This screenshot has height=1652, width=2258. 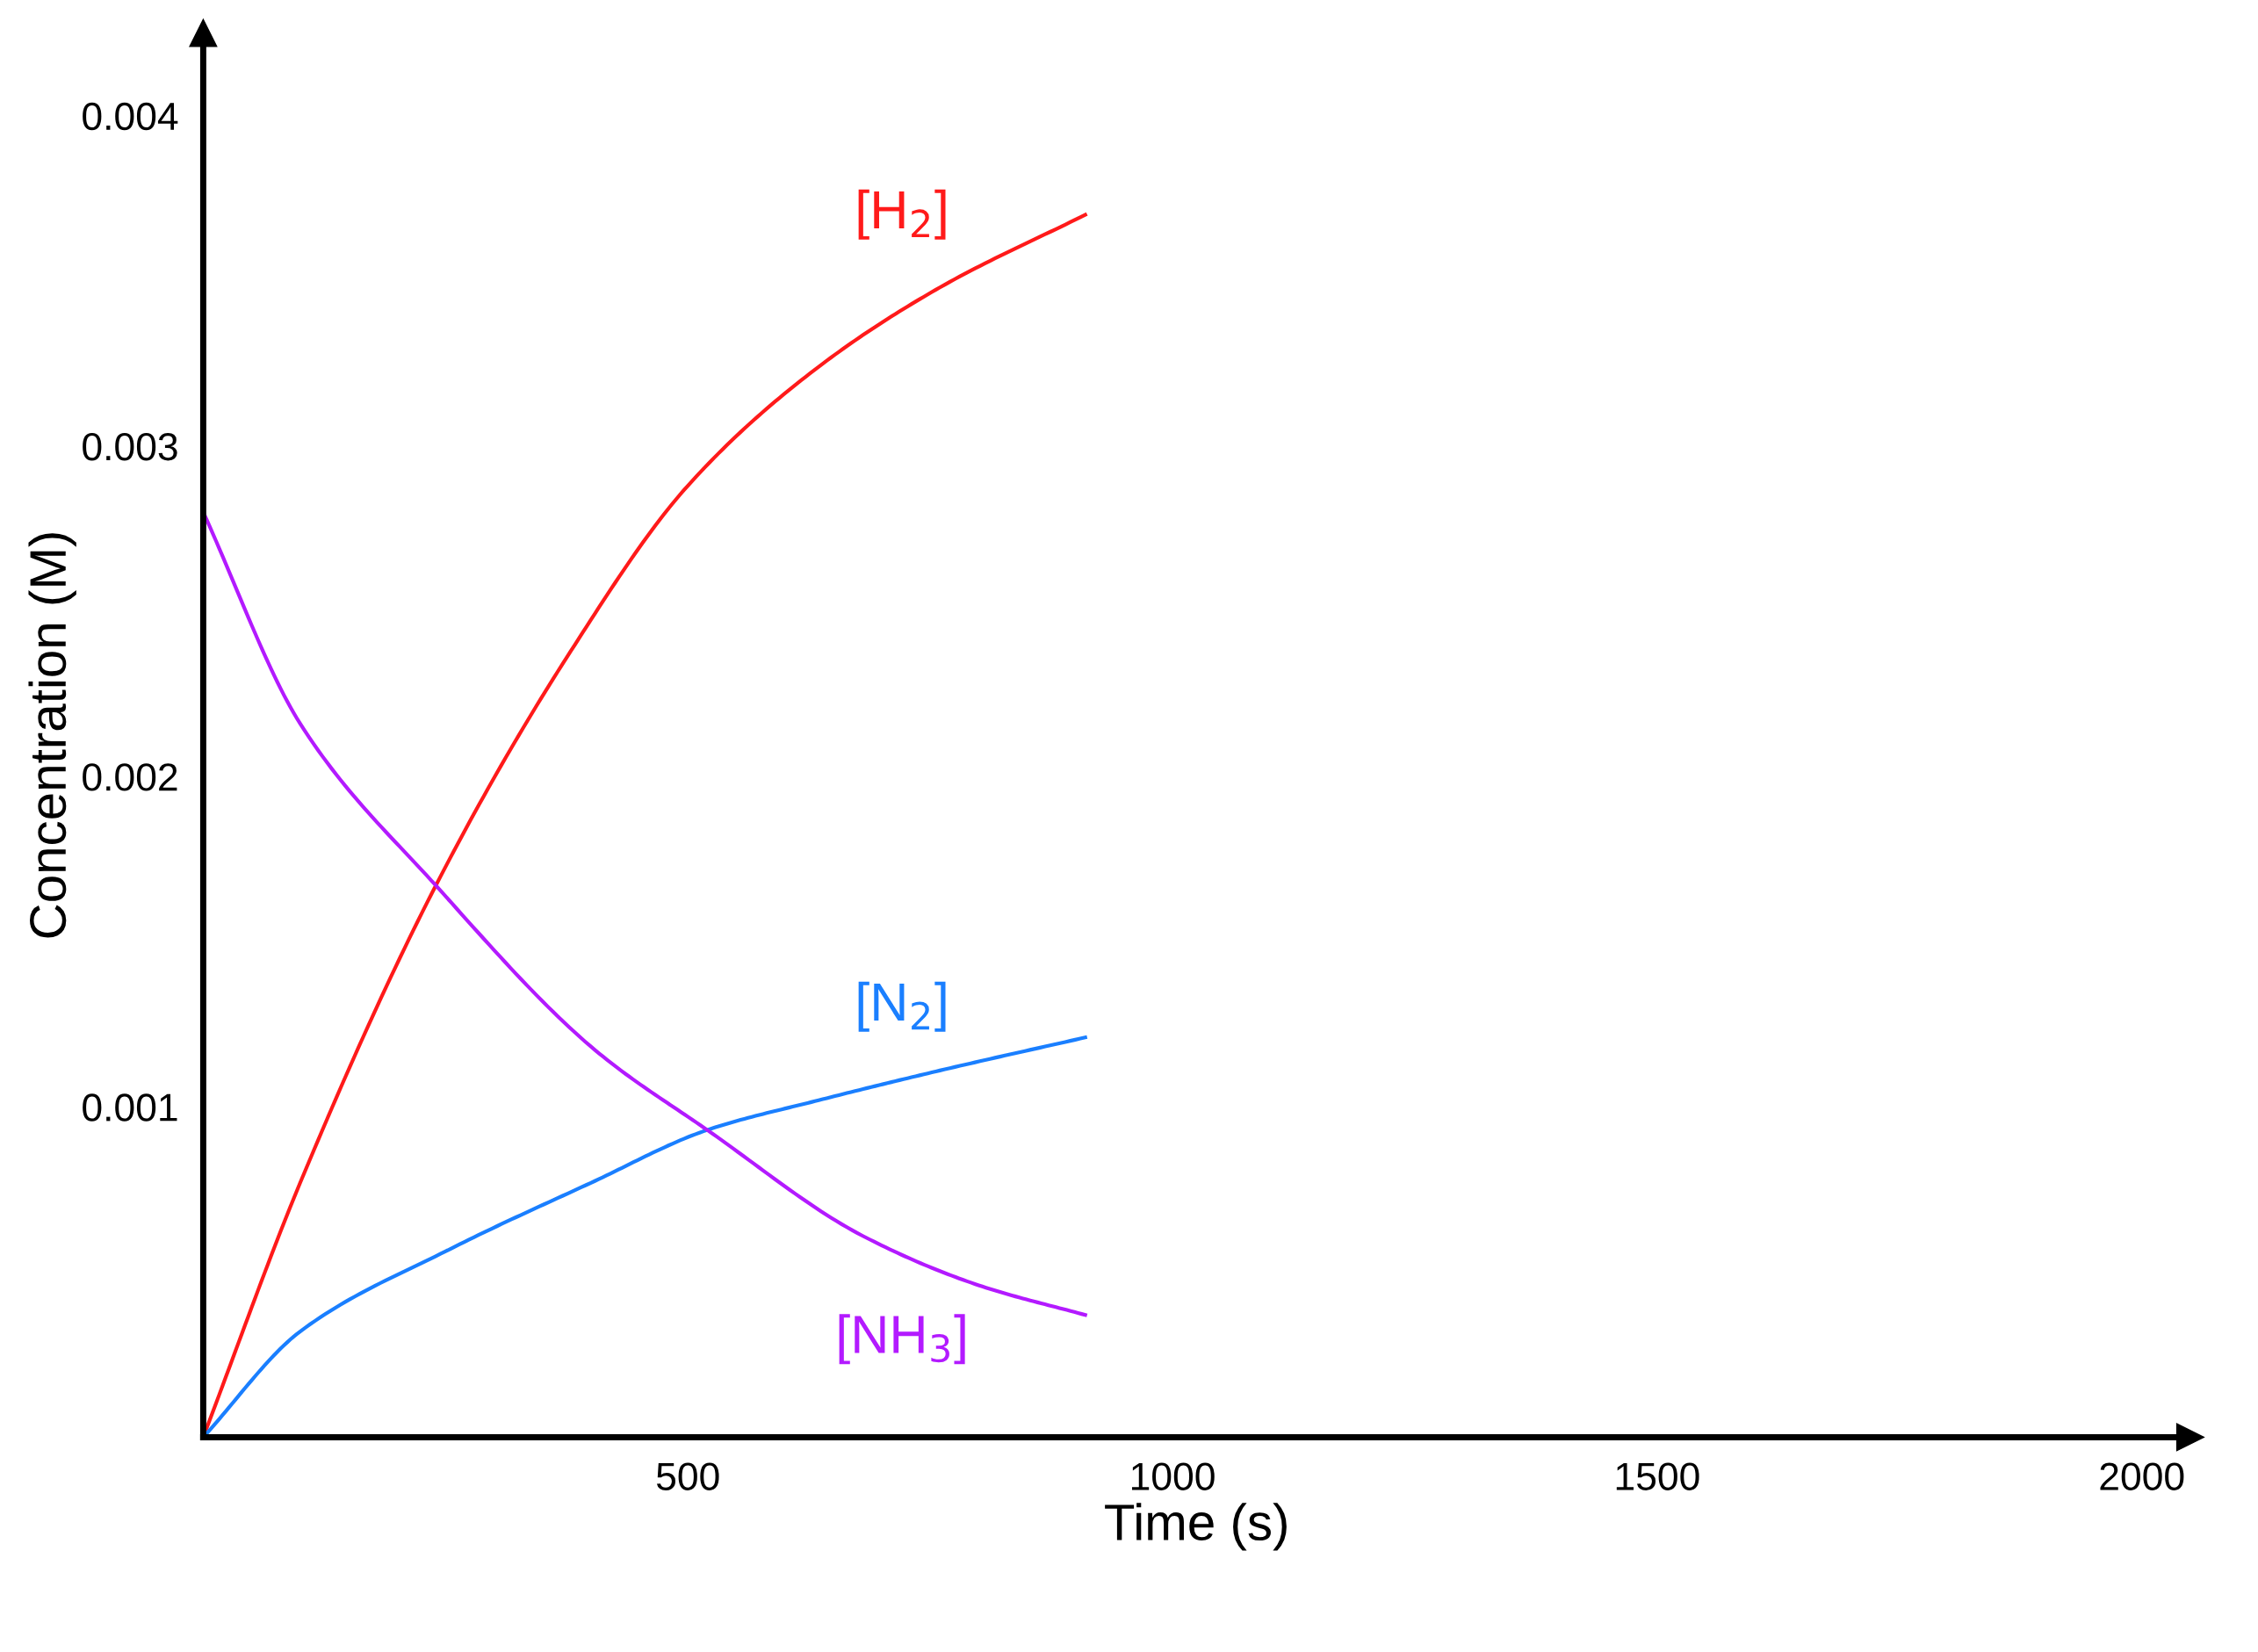 What do you see at coordinates (687, 1476) in the screenshot?
I see `x-tick-label: 500` at bounding box center [687, 1476].